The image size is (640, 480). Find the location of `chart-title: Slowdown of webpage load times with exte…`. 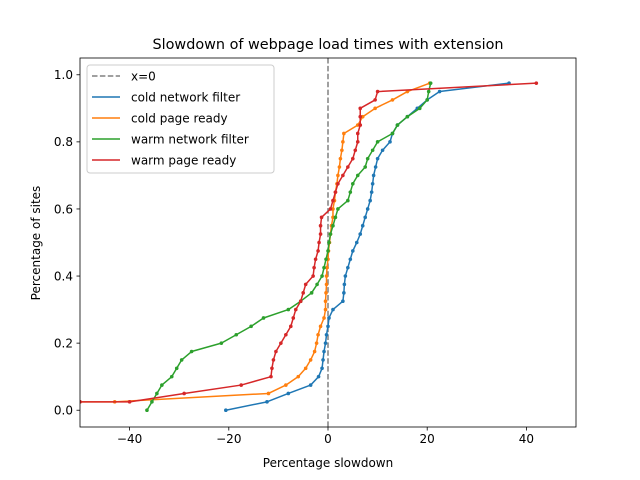

chart-title: Slowdown of webpage load times with exte… is located at coordinates (327, 45).